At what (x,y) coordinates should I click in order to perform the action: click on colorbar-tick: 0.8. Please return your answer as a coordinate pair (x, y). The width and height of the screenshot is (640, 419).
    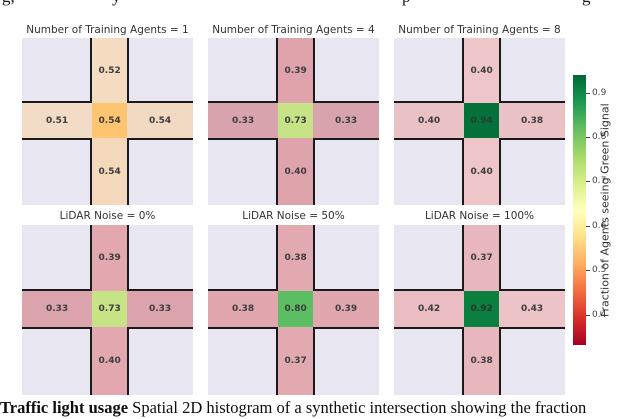
    Looking at the image, I should click on (596, 137).